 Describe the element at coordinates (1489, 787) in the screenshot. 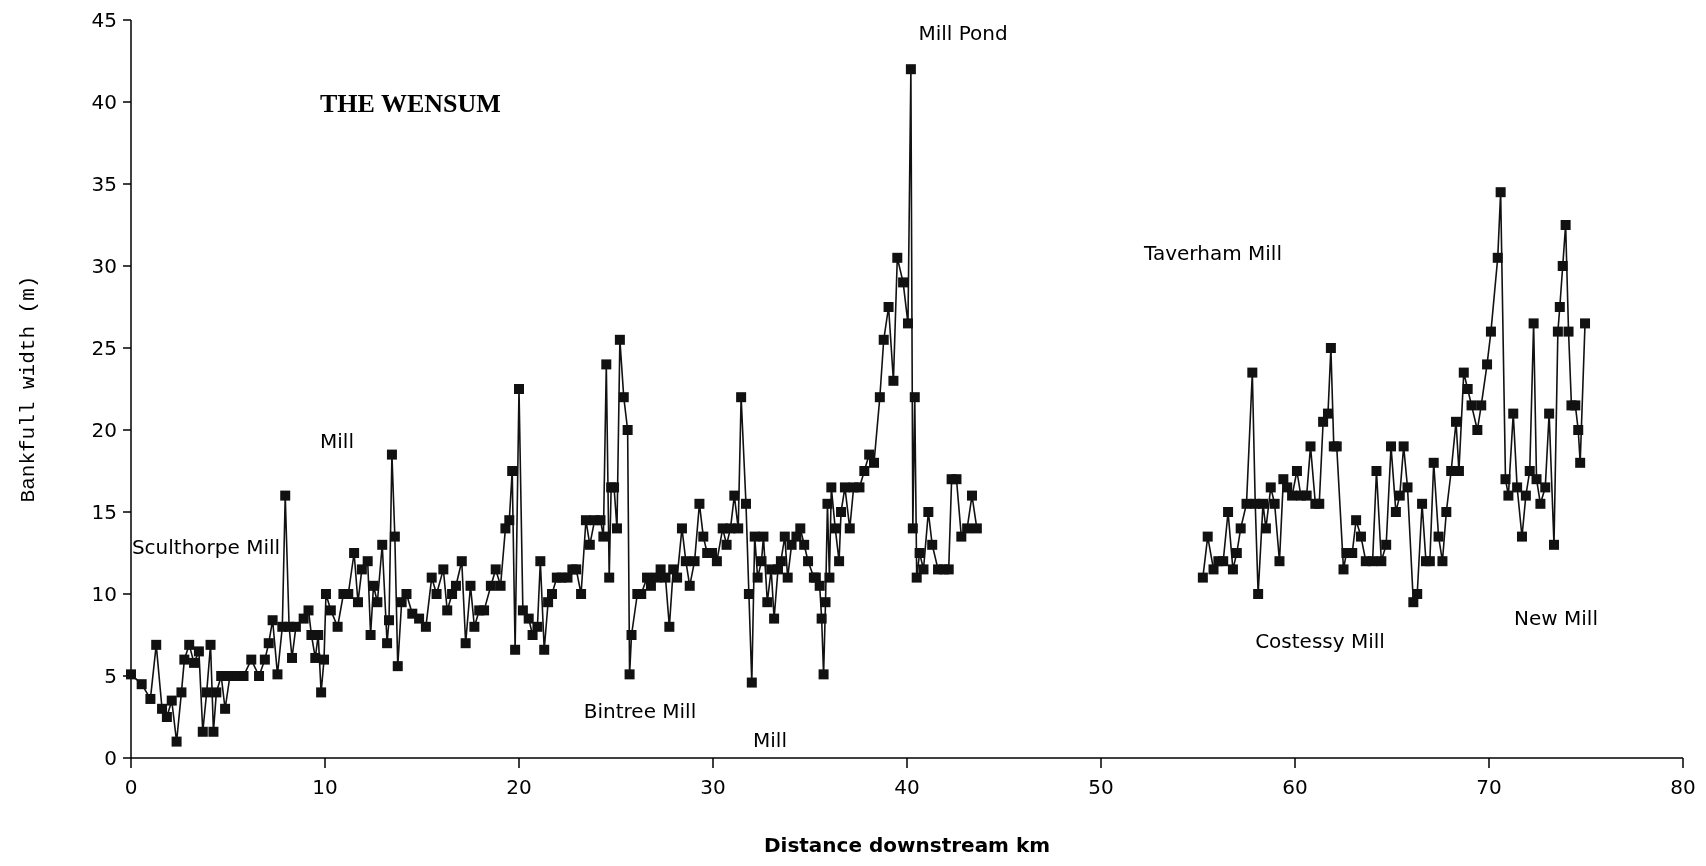

I see `x-tick-label: 70` at that location.